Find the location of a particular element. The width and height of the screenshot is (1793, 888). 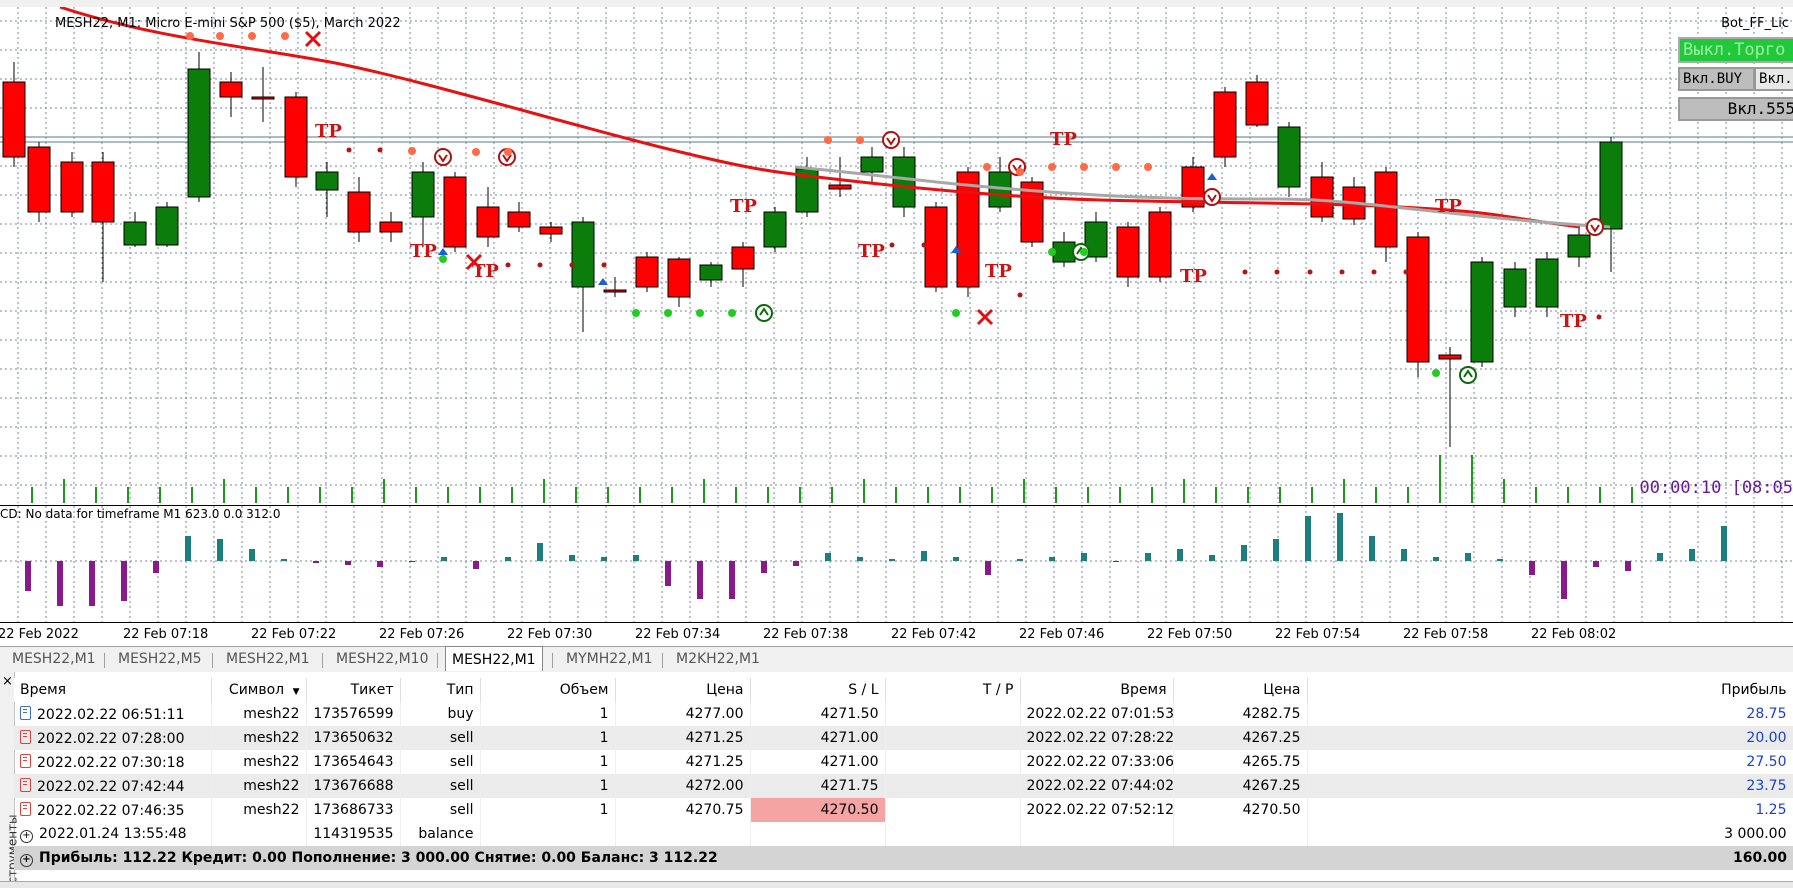

cell-sl: 4271.75 is located at coordinates (818, 786).